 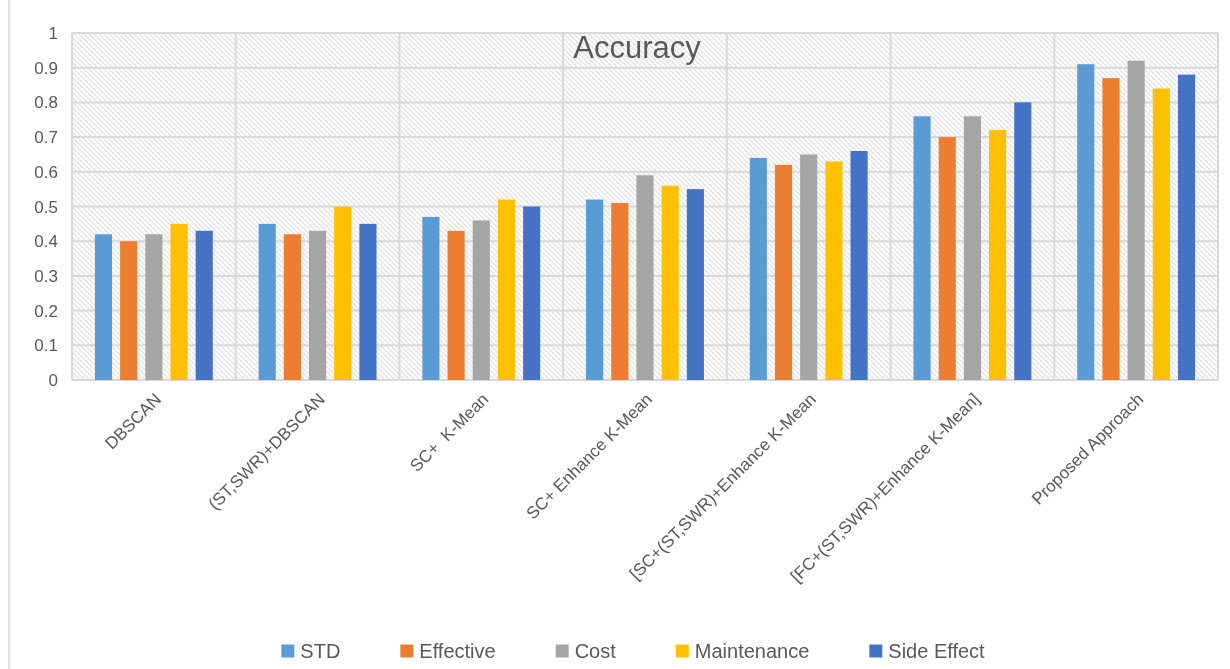 I want to click on y-tick-label: 0.9, so click(x=46, y=68).